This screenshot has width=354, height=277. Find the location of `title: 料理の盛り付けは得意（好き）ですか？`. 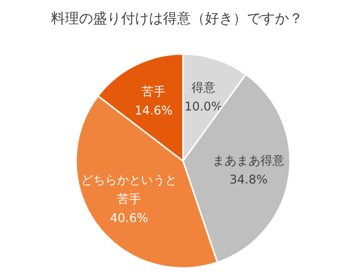

title: 料理の盛り付けは得意（好き）ですか？ is located at coordinates (177, 18).